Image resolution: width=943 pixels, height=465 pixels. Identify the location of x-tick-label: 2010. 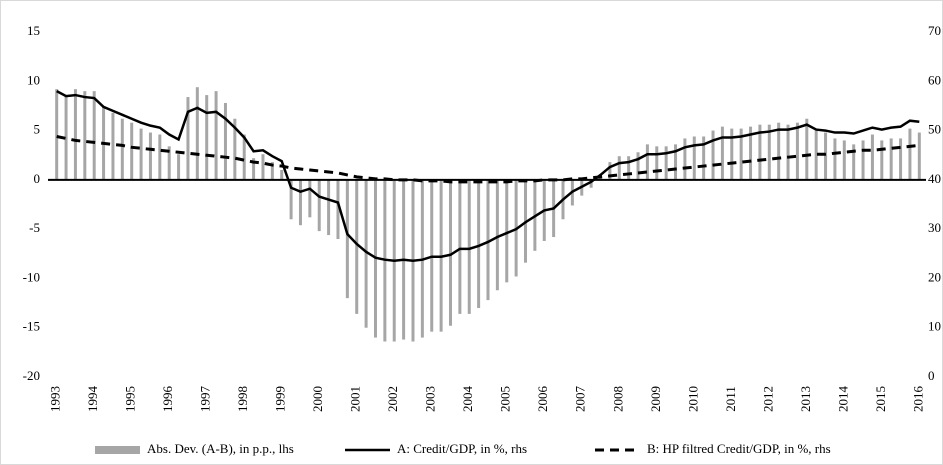
(692, 399).